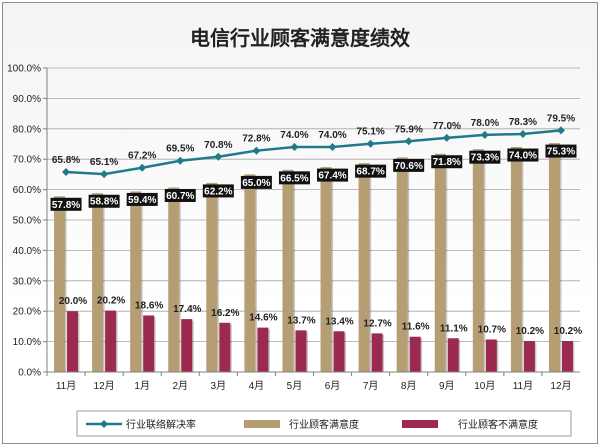 The width and height of the screenshot is (600, 446). What do you see at coordinates (454, 328) in the screenshot?
I see `dissatisfaction-label: 11.1%` at bounding box center [454, 328].